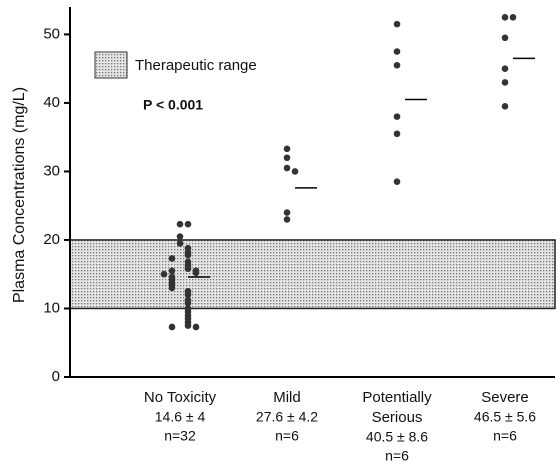 The height and width of the screenshot is (469, 560). Describe the element at coordinates (56, 376) in the screenshot. I see `y-tick-label: 0` at that location.